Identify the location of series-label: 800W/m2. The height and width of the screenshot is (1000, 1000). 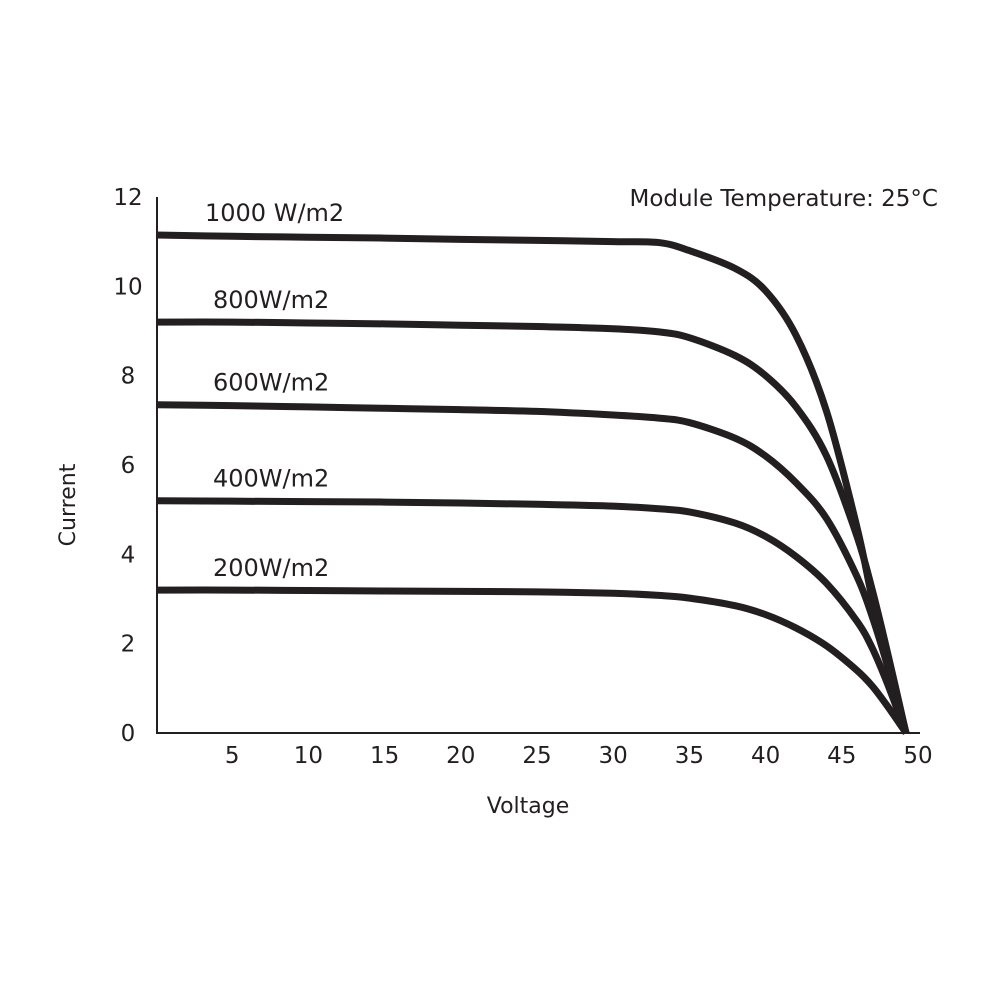
(271, 300).